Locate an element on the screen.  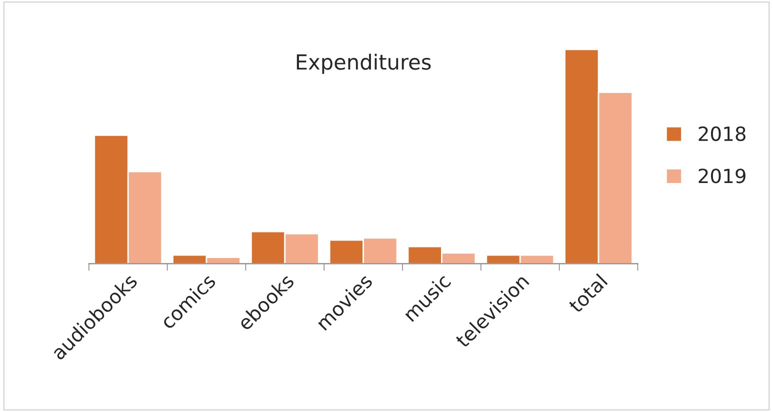
legend-label: 2018 is located at coordinates (722, 134).